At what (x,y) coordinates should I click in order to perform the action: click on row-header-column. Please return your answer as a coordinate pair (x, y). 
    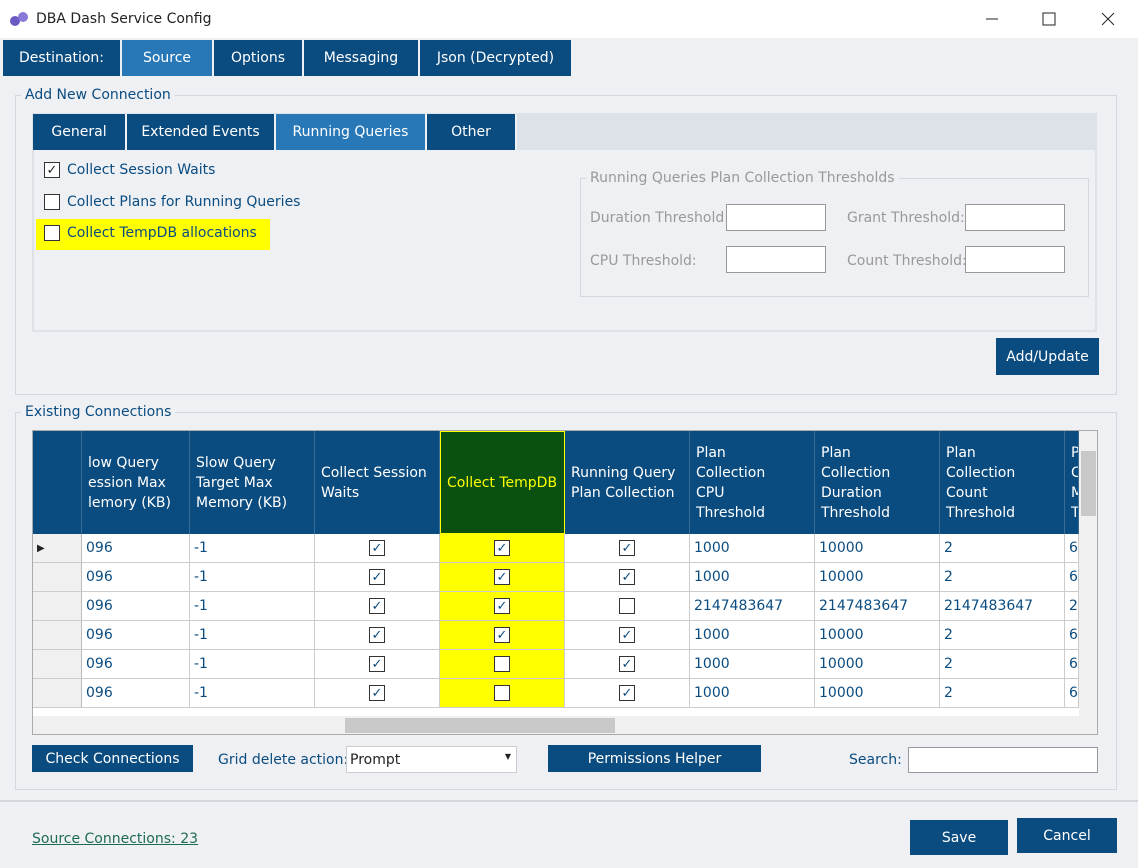
    Looking at the image, I should click on (57, 482).